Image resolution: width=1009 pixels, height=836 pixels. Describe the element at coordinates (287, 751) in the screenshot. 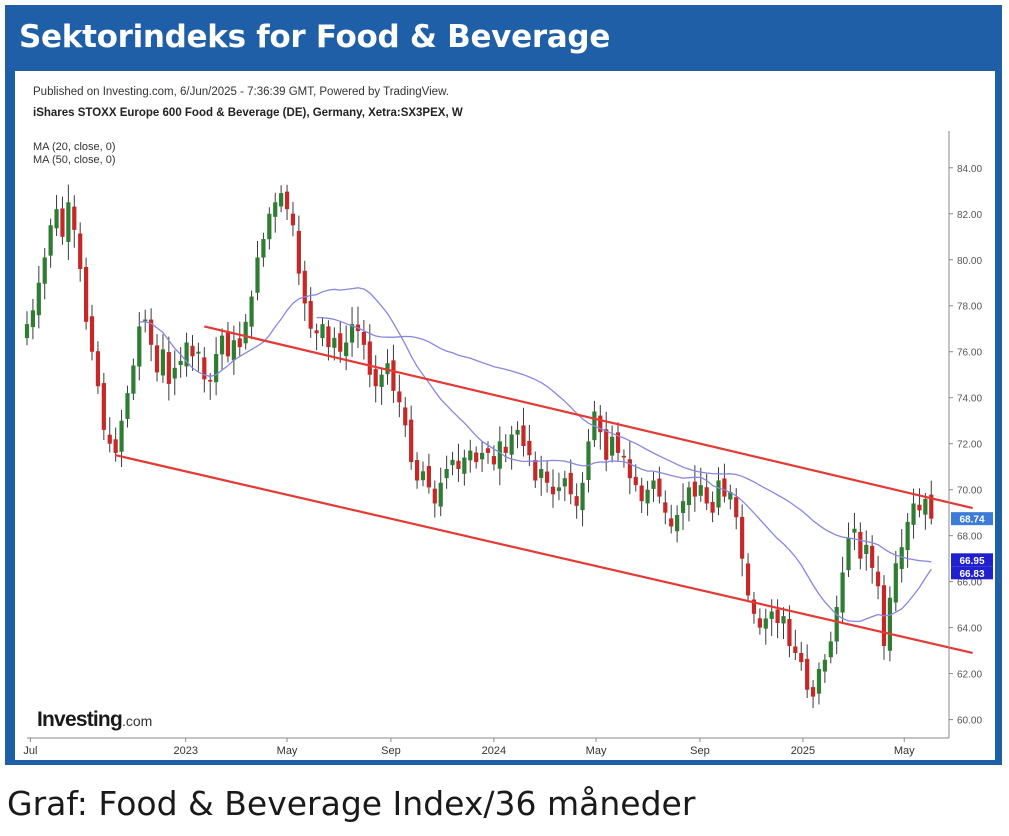

I see `x-tick-label: May` at that location.